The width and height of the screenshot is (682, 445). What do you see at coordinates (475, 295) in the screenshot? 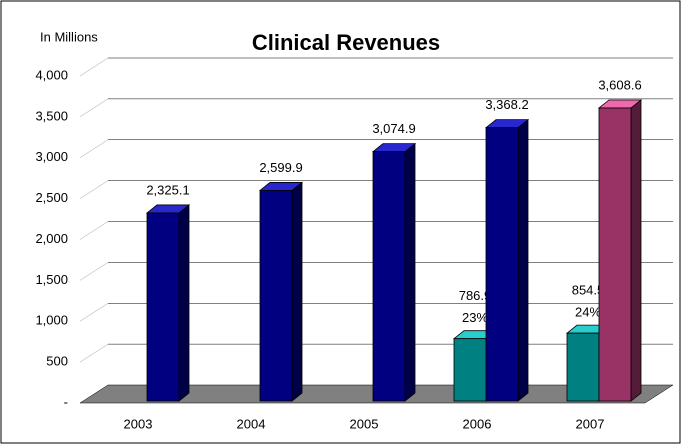
I see `value-label: 786.9` at bounding box center [475, 295].